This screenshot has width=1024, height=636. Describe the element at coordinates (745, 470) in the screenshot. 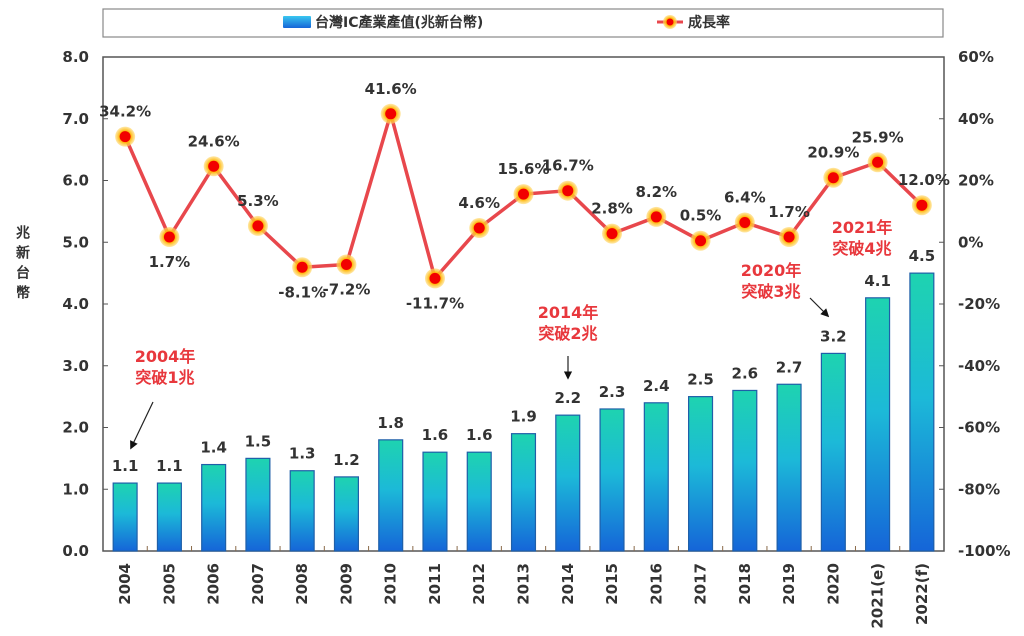

I see `bar-2018` at that location.